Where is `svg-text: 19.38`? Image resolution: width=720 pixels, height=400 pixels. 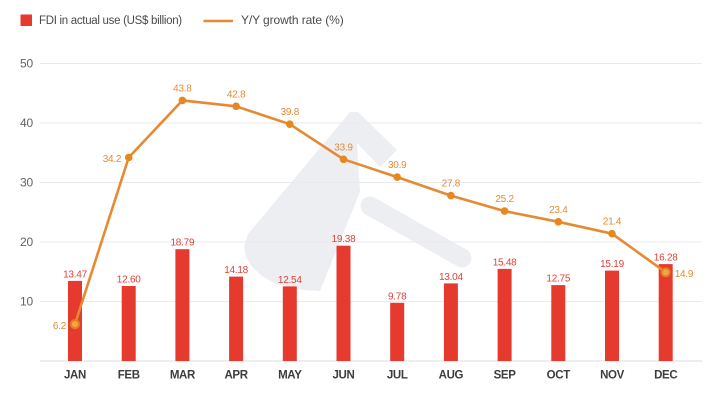
svg-text: 19.38 is located at coordinates (344, 239).